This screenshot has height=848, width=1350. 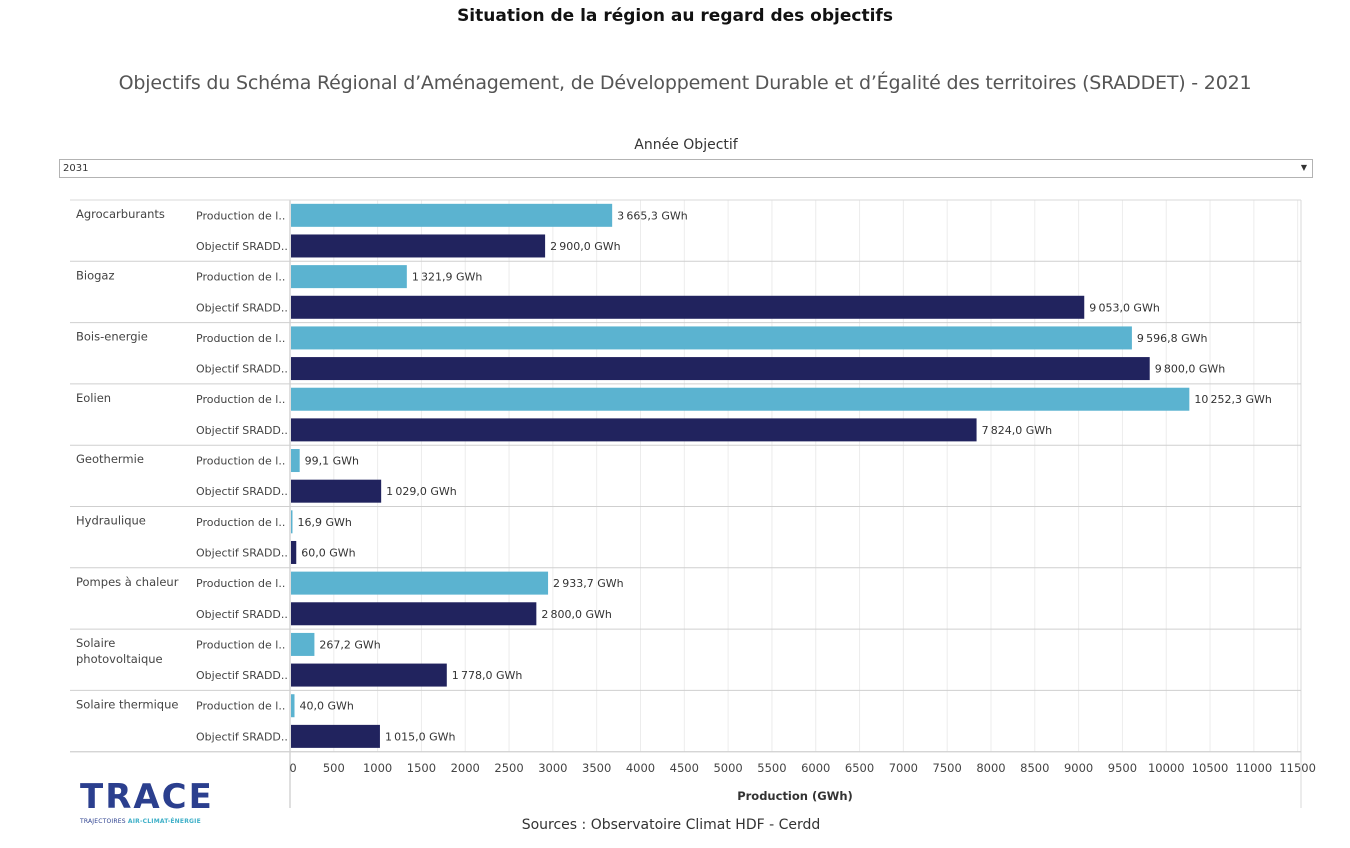 What do you see at coordinates (95, 275) in the screenshot?
I see `category-label: Biogaz` at bounding box center [95, 275].